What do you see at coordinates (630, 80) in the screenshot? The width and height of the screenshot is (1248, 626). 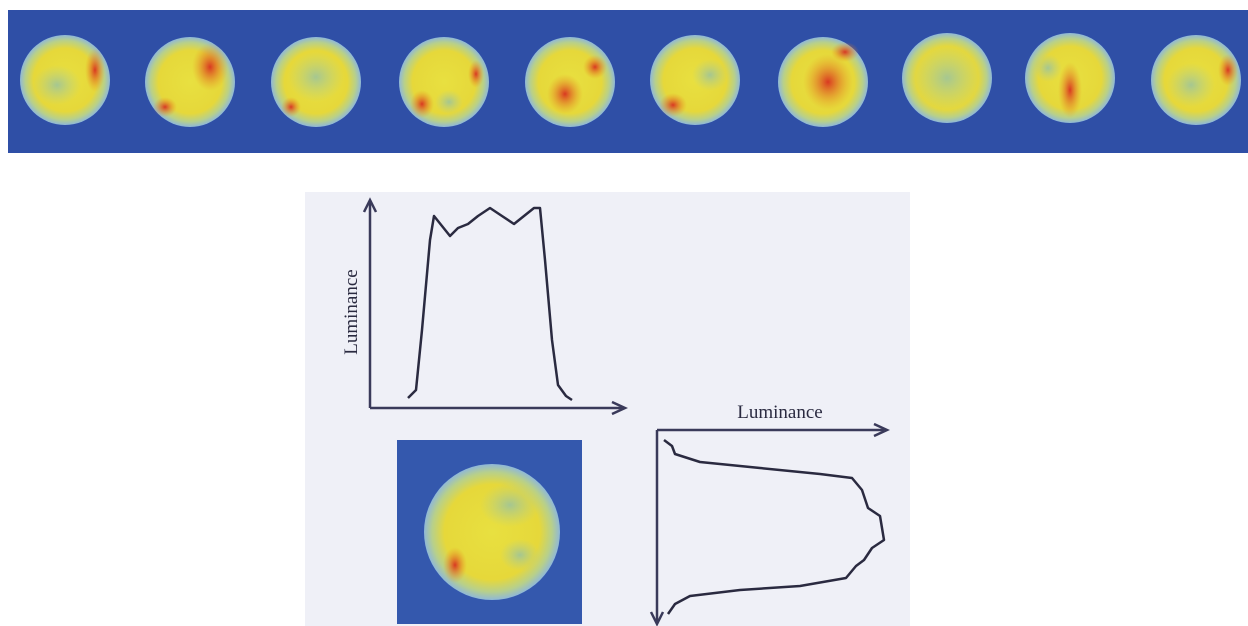 I see `disc-series` at bounding box center [630, 80].